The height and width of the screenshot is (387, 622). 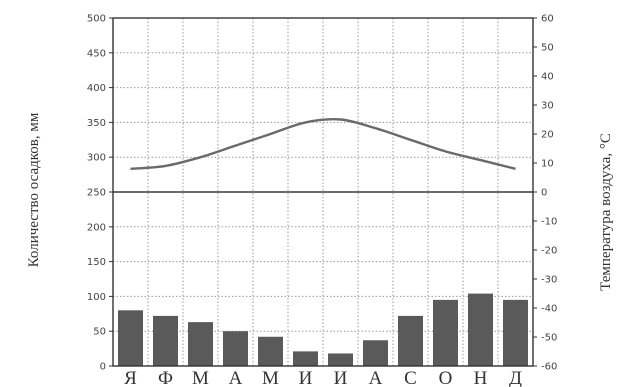 What do you see at coordinates (547, 77) in the screenshot?
I see `right-tick-label: 40` at bounding box center [547, 77].